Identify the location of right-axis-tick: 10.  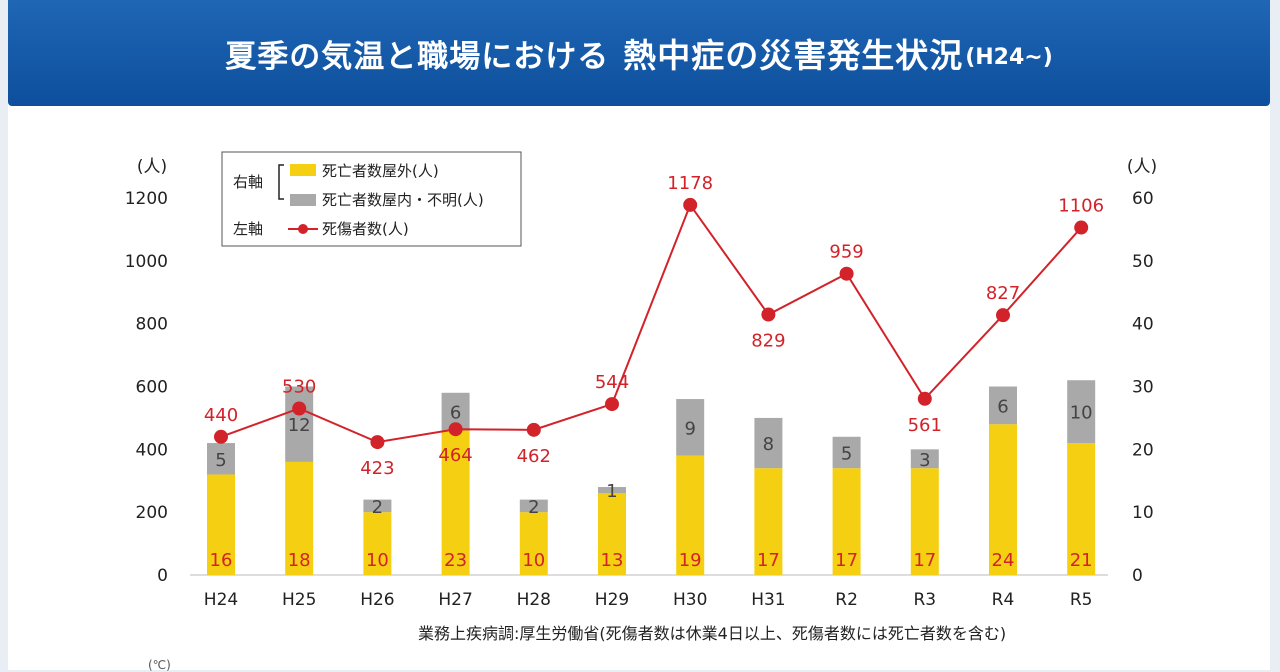
(1143, 513).